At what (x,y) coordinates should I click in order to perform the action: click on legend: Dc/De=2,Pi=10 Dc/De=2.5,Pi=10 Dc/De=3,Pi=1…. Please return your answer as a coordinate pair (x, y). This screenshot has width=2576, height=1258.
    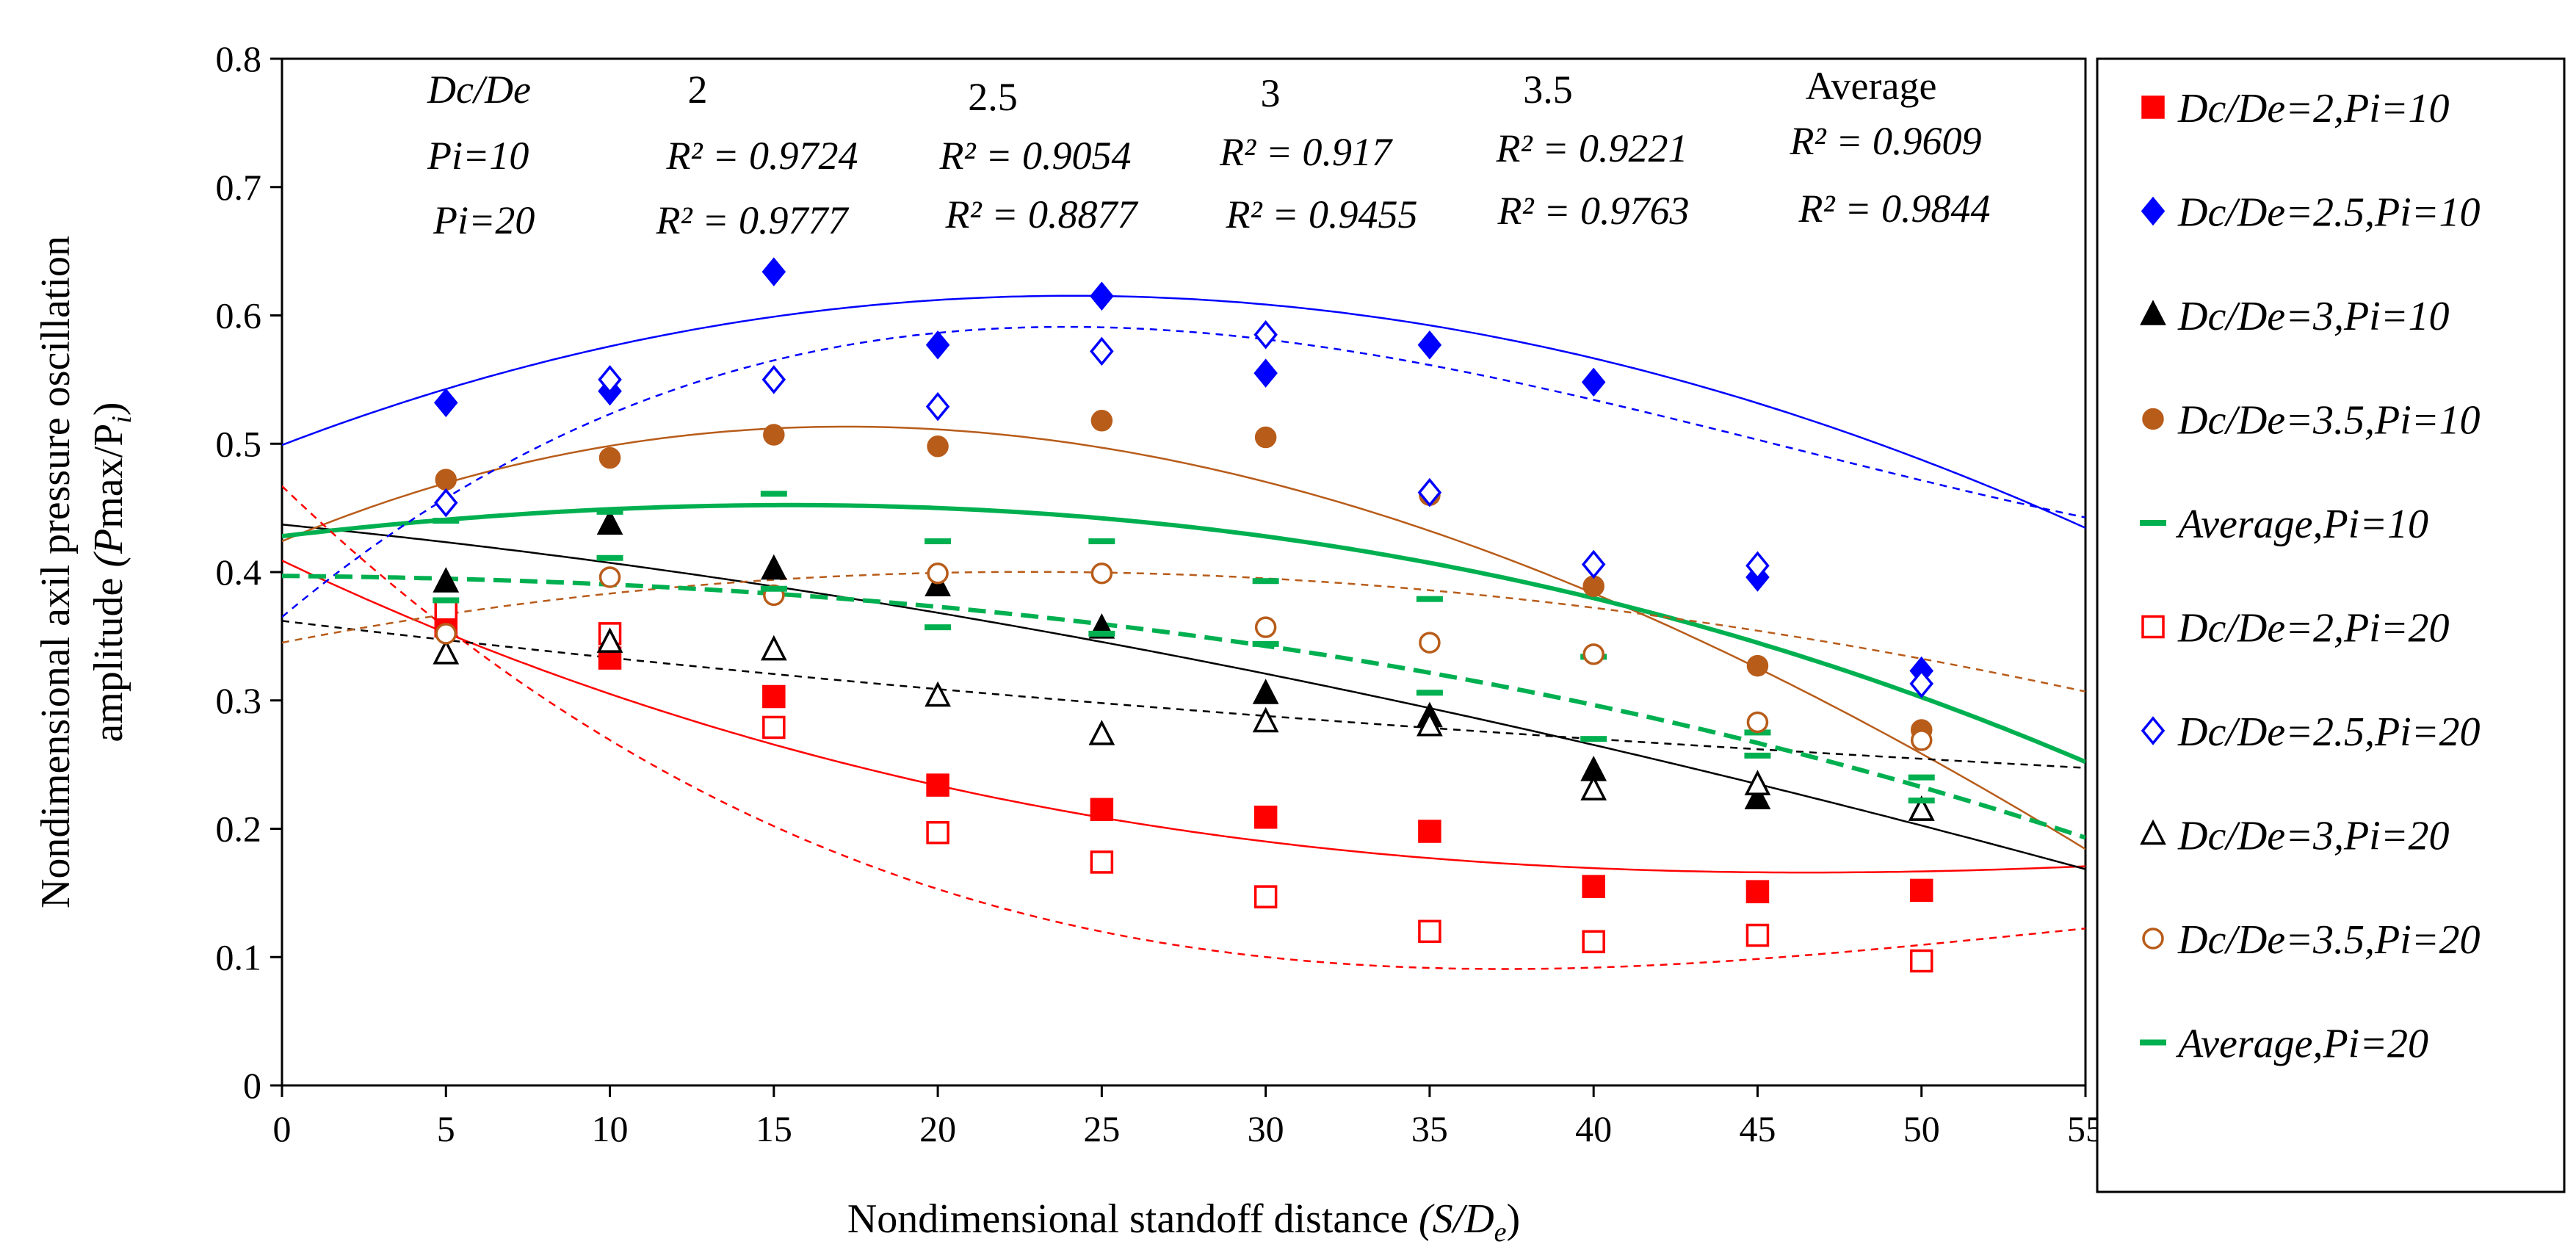
    Looking at the image, I should click on (2310, 577).